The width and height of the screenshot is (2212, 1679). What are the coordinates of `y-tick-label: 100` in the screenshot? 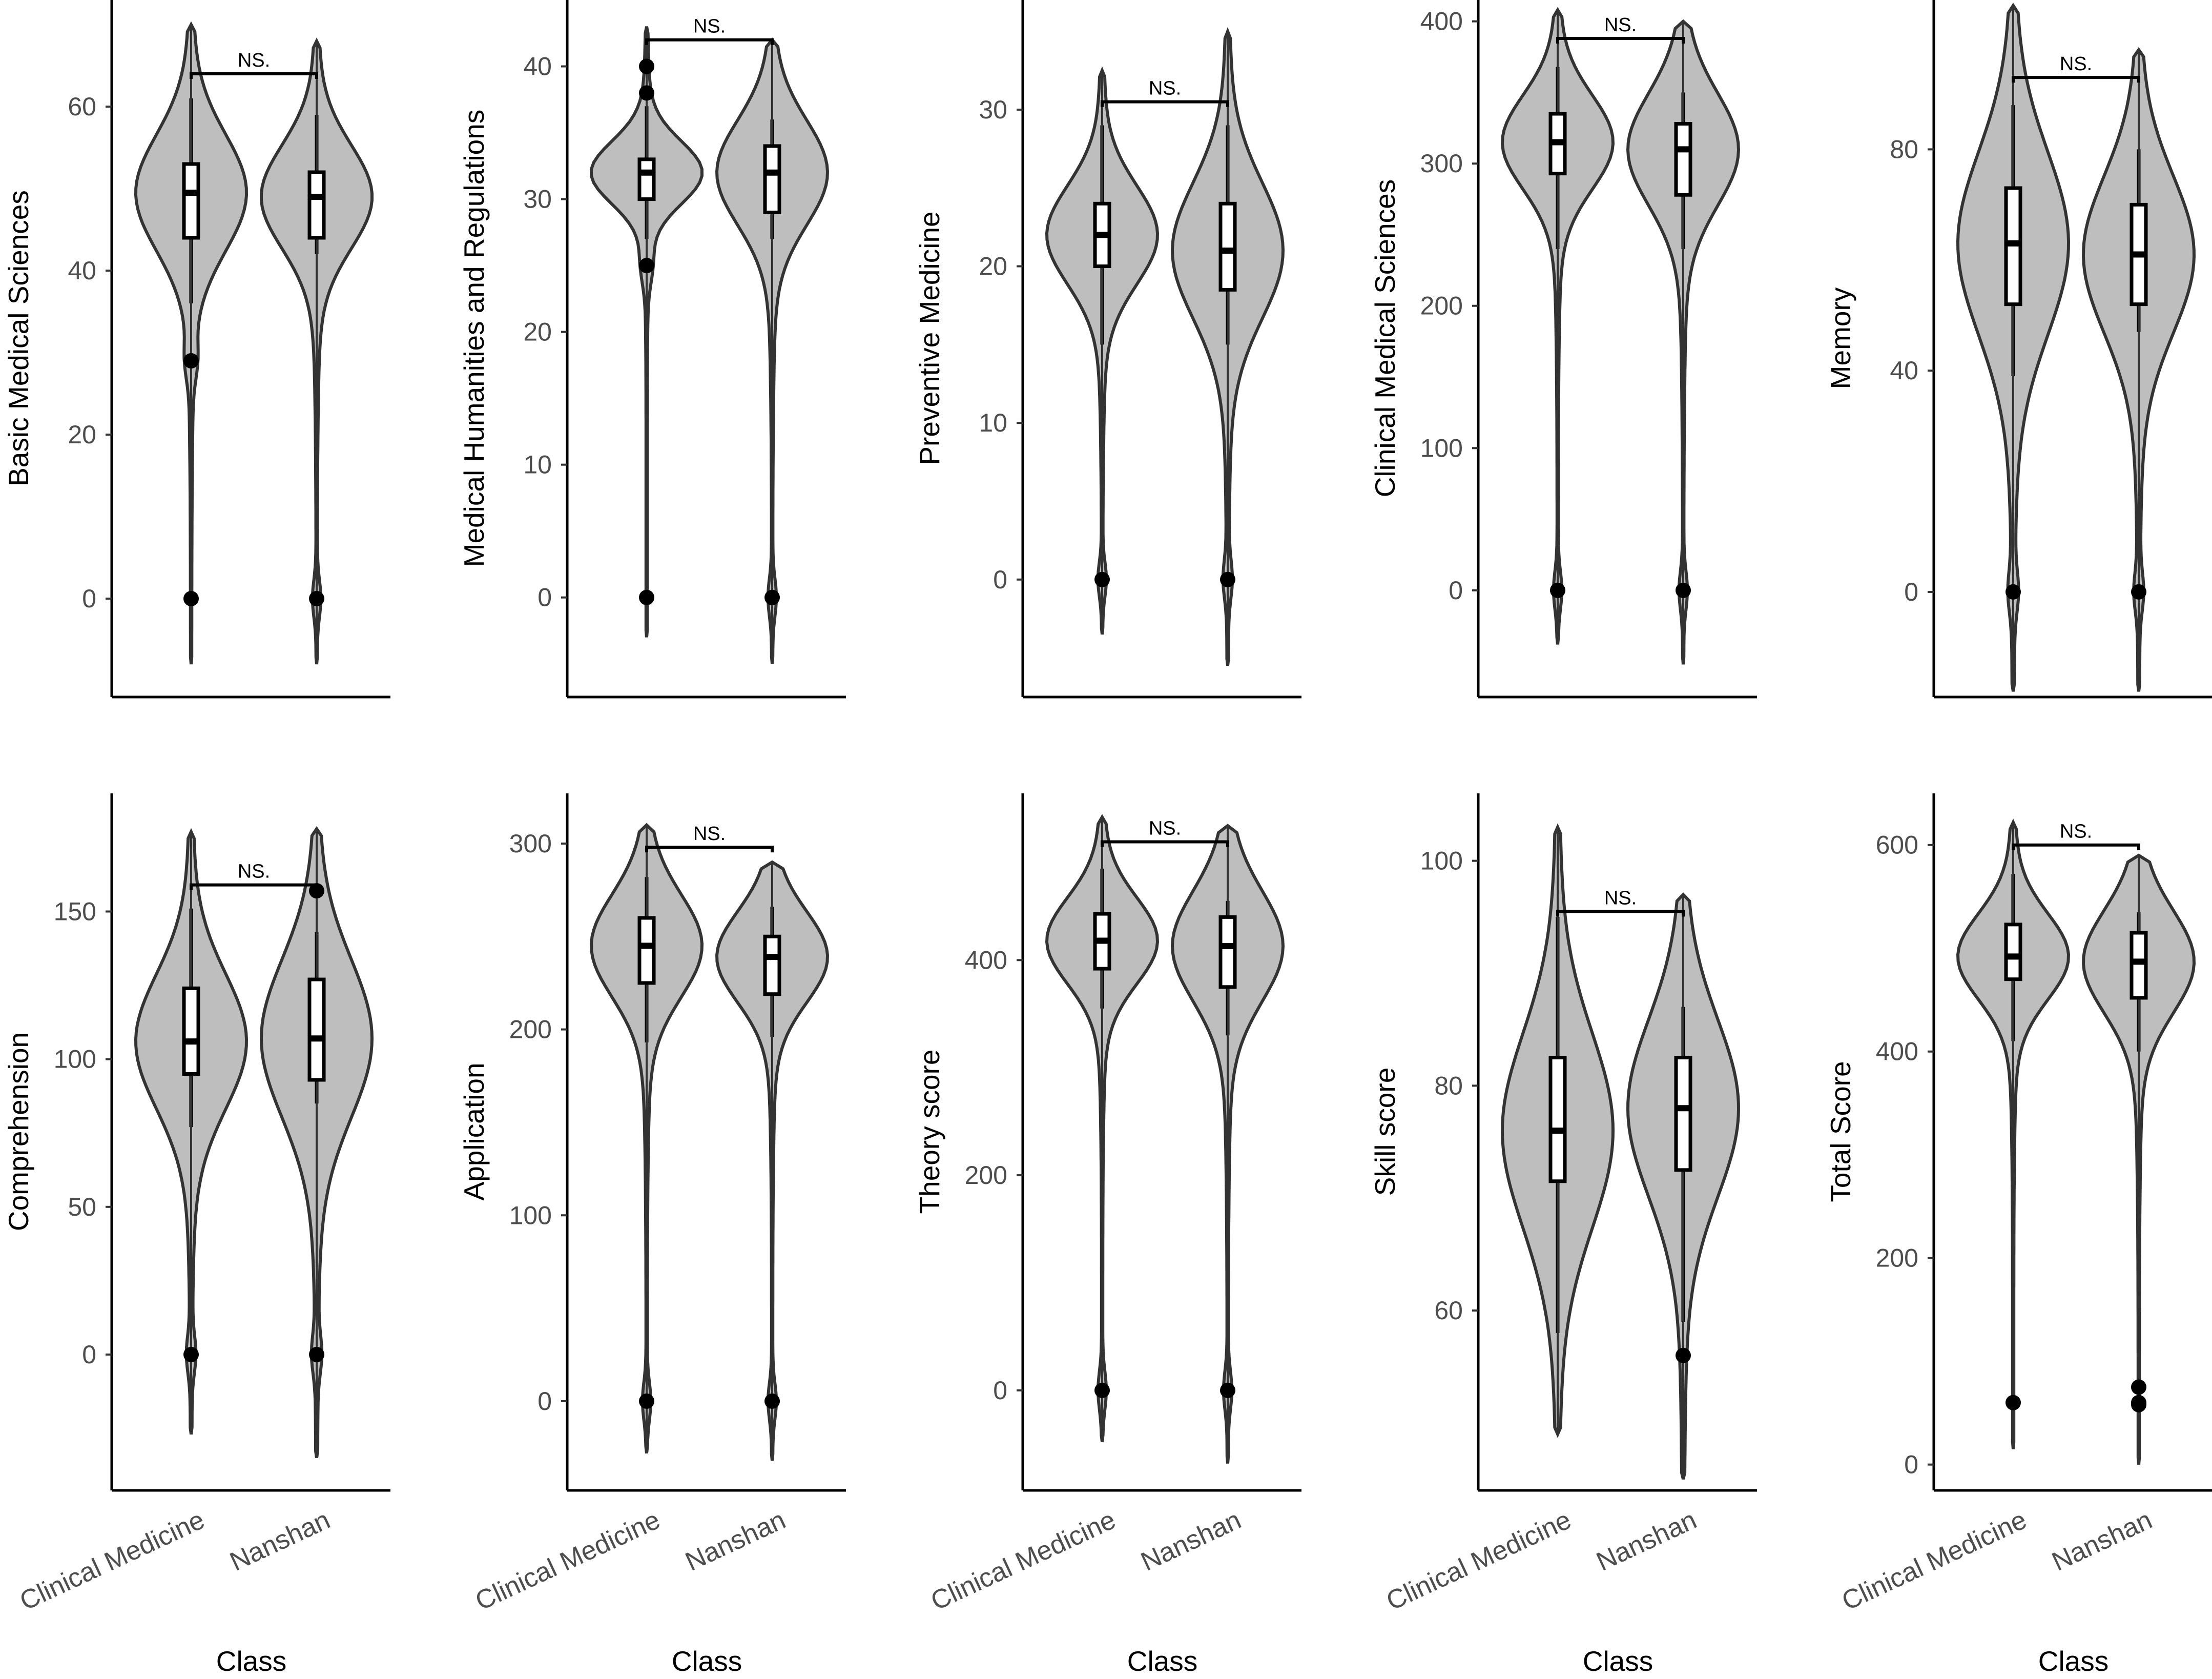 It's located at (530, 1215).